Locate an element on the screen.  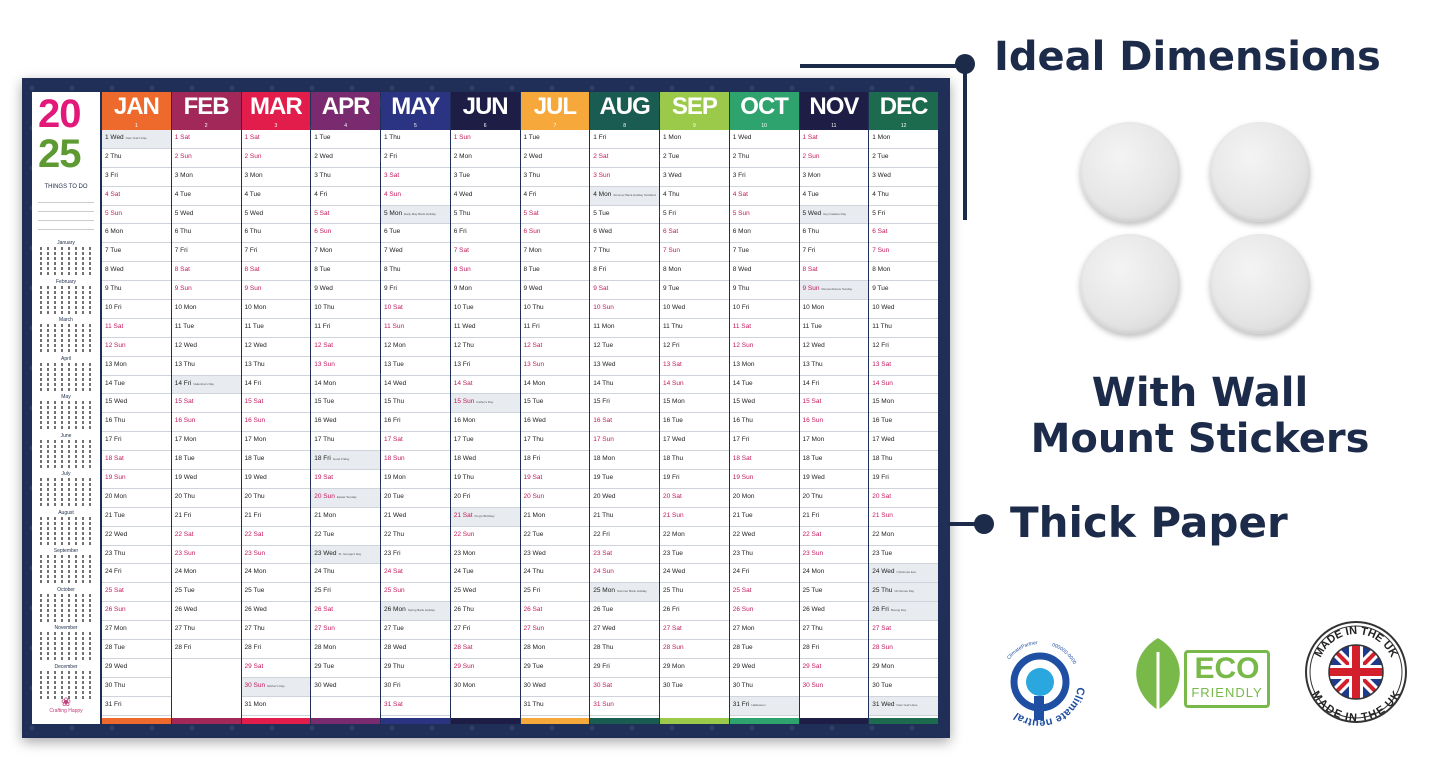
day-label: 30 Thu is located at coordinates (742, 685).